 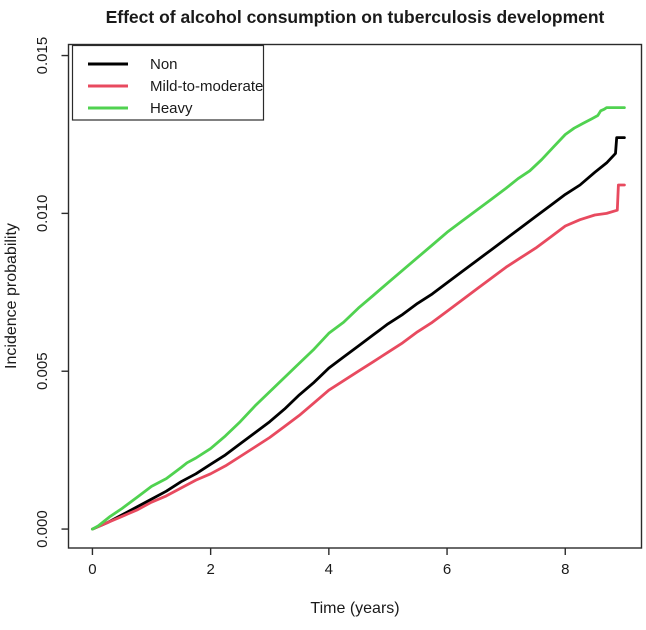 I want to click on x-tick-label: 2, so click(x=210, y=569).